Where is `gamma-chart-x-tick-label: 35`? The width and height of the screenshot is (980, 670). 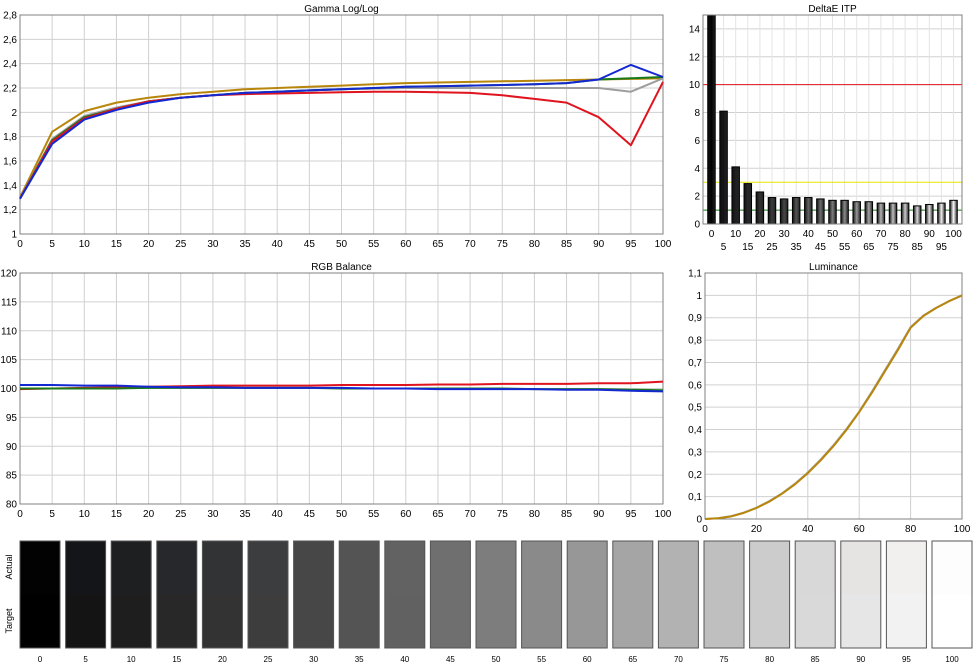 gamma-chart-x-tick-label: 35 is located at coordinates (245, 244).